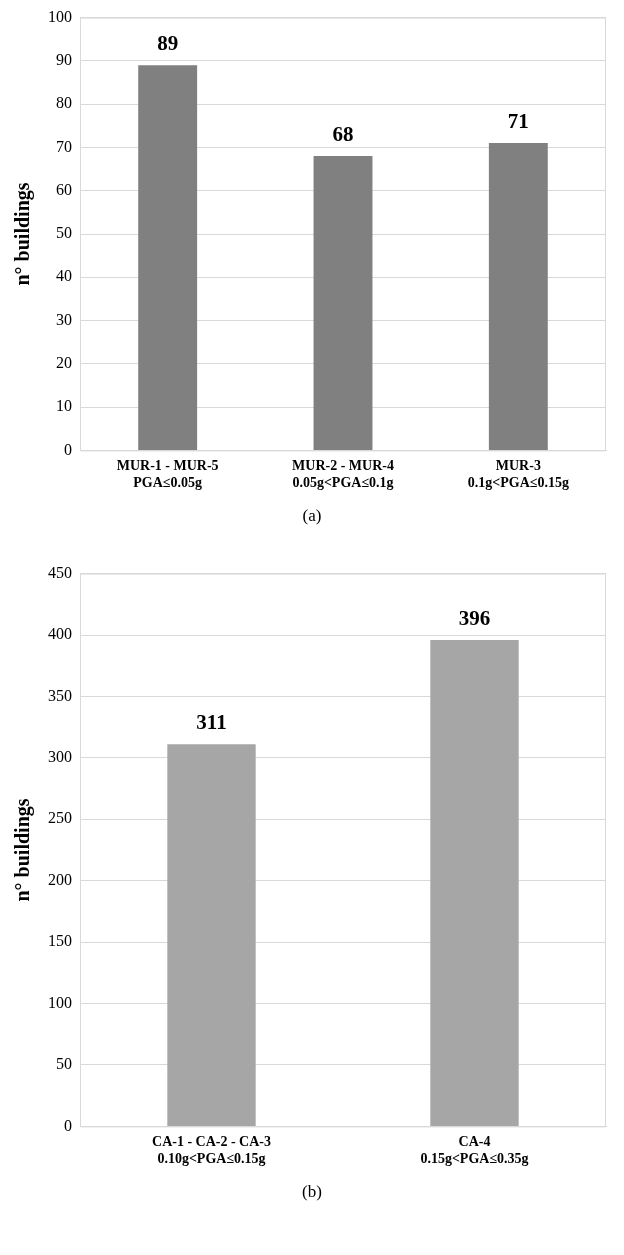 The height and width of the screenshot is (1255, 624). What do you see at coordinates (60, 879) in the screenshot?
I see `y-tick-label: 200` at bounding box center [60, 879].